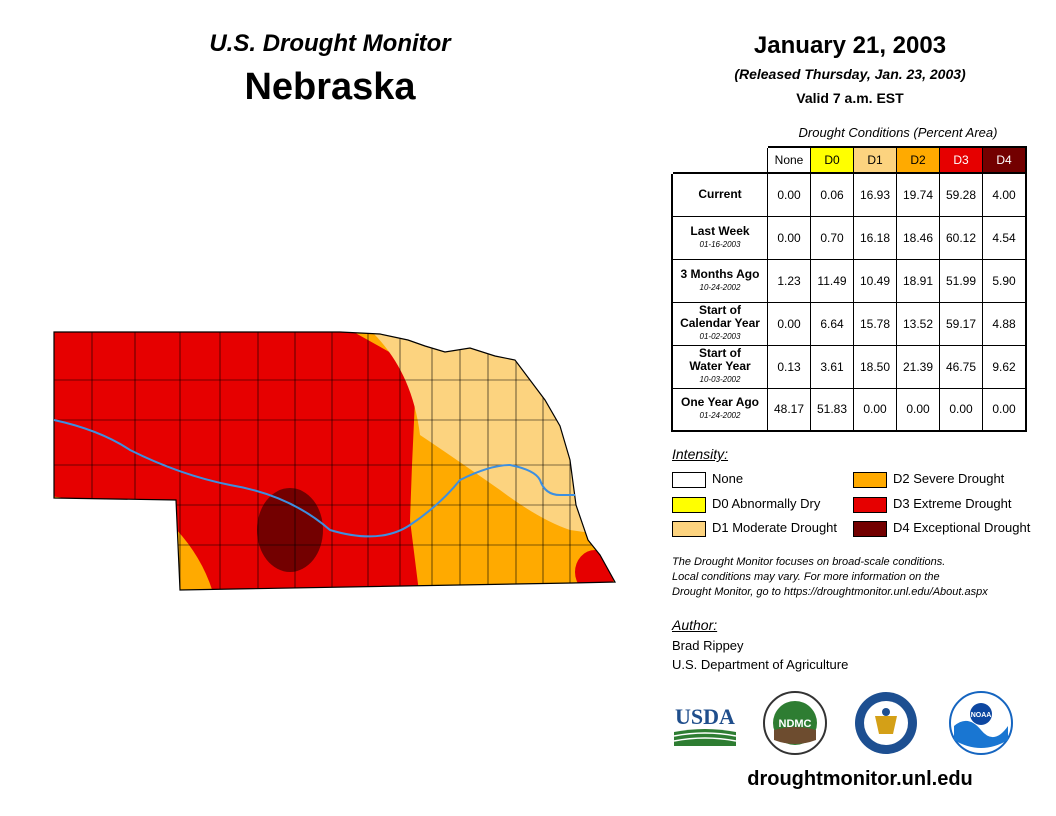  I want to click on release-date: (Released Thursday, Jan. 23, 2003), so click(850, 74).